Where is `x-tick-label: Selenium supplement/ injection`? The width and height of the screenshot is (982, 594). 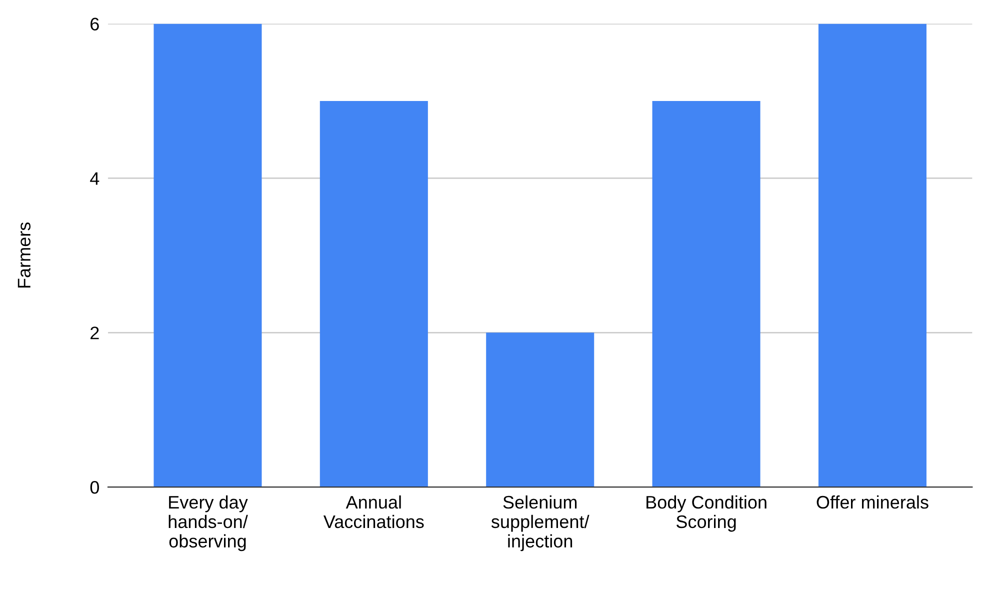 x-tick-label: Selenium supplement/ injection is located at coordinates (540, 523).